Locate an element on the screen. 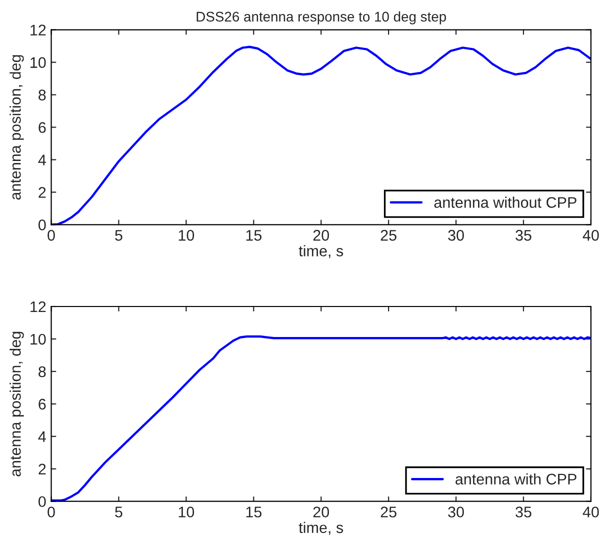  chart-title: DSS26 antenna response to 10 deg step is located at coordinates (321, 17).